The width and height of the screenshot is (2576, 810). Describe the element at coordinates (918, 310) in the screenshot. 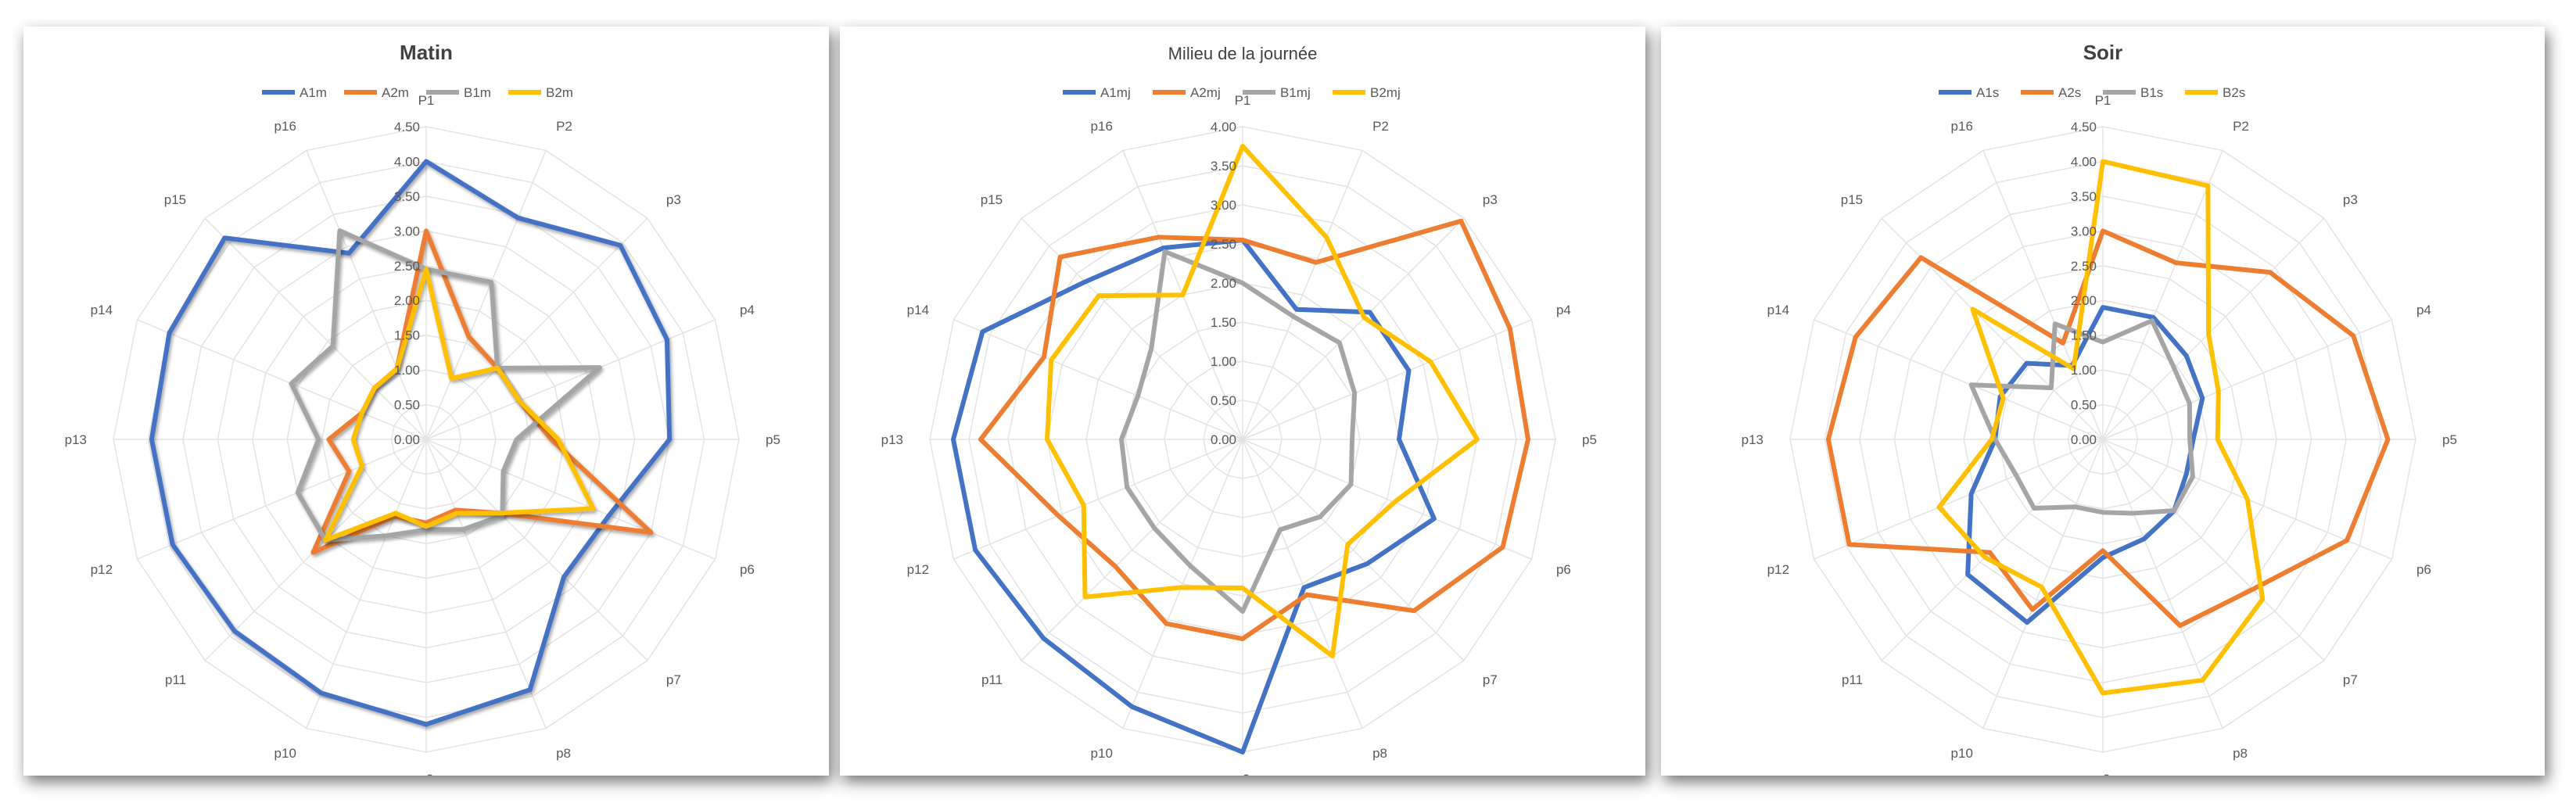

I see `category-label-p14: p14` at that location.